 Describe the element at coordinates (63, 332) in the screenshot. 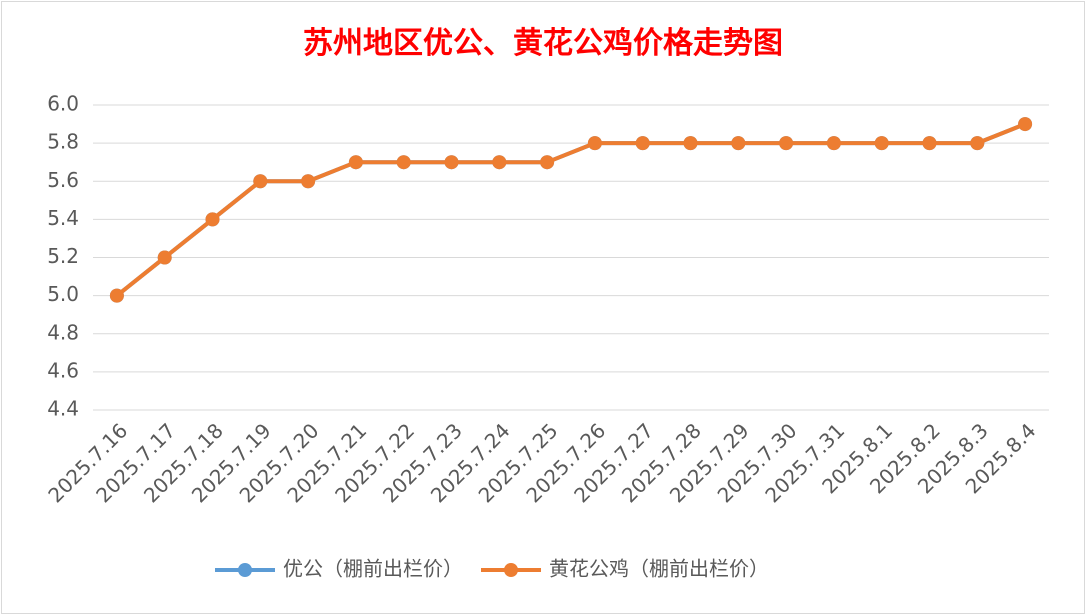

I see `y-tick-label: 4.8` at that location.